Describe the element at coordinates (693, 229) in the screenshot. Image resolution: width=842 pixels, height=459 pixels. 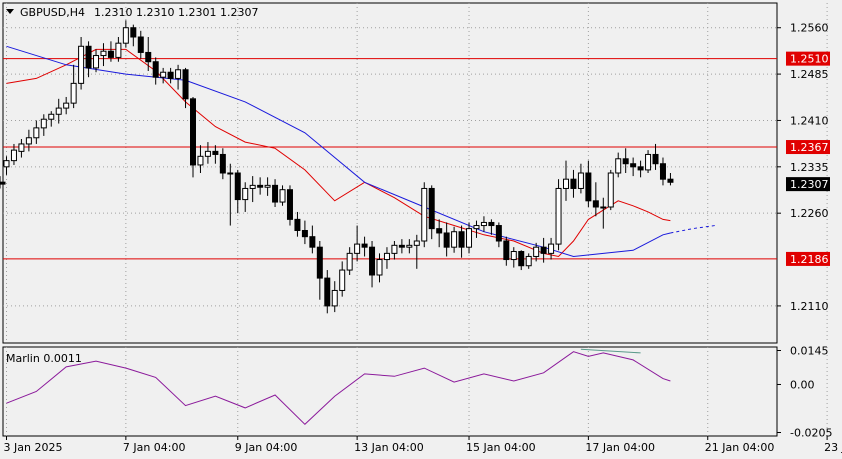
I see `ma-slow-projection` at that location.